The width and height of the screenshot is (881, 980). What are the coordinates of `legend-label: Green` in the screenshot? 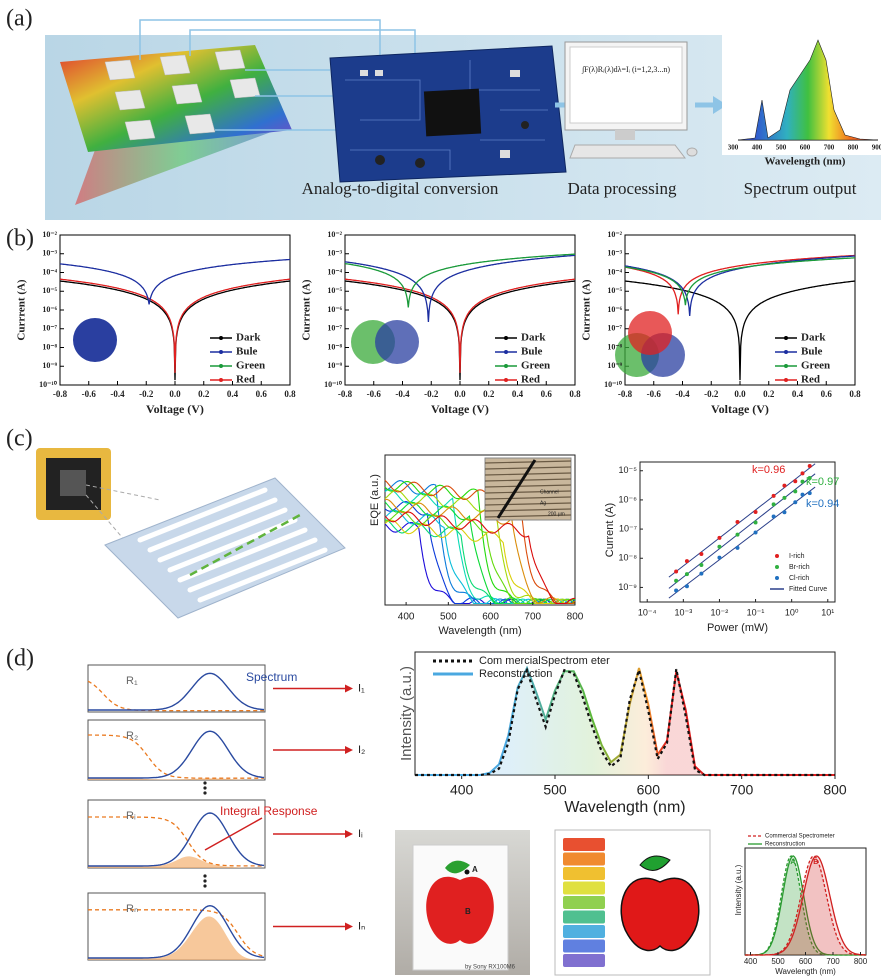 It's located at (250, 366).